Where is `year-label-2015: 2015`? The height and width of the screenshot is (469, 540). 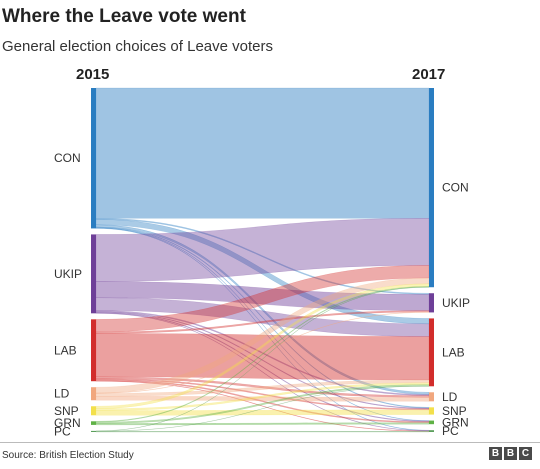
year-label-2015: 2015 is located at coordinates (93, 74).